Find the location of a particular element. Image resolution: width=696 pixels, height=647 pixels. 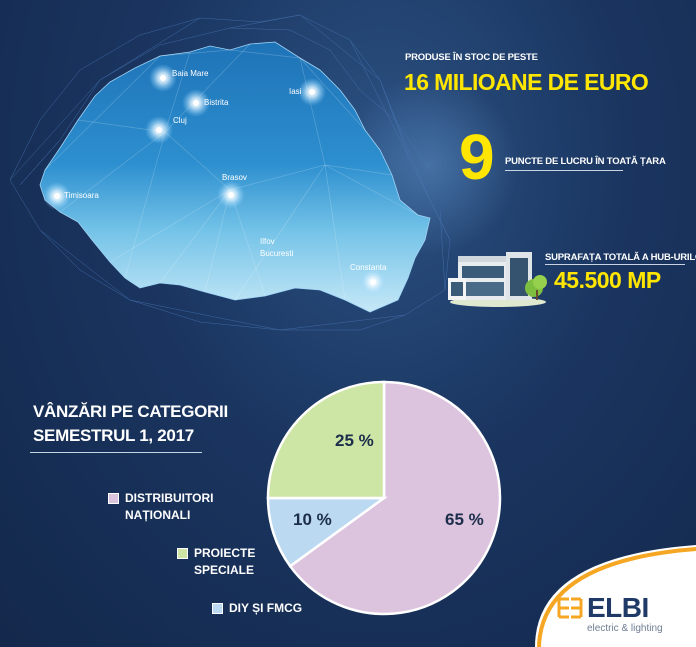

chart-title-line1: VÂNZĂRI PE CATEGORII is located at coordinates (130, 411).